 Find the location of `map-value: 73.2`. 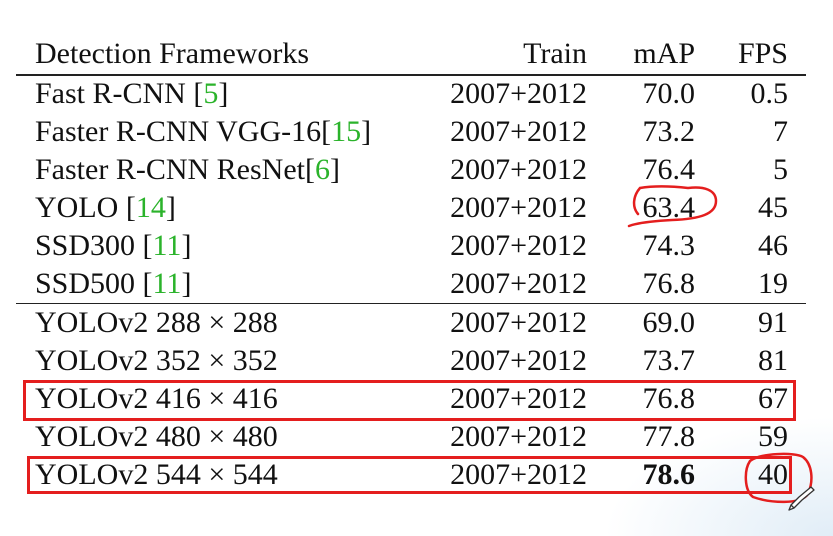

map-value: 73.2 is located at coordinates (669, 131).